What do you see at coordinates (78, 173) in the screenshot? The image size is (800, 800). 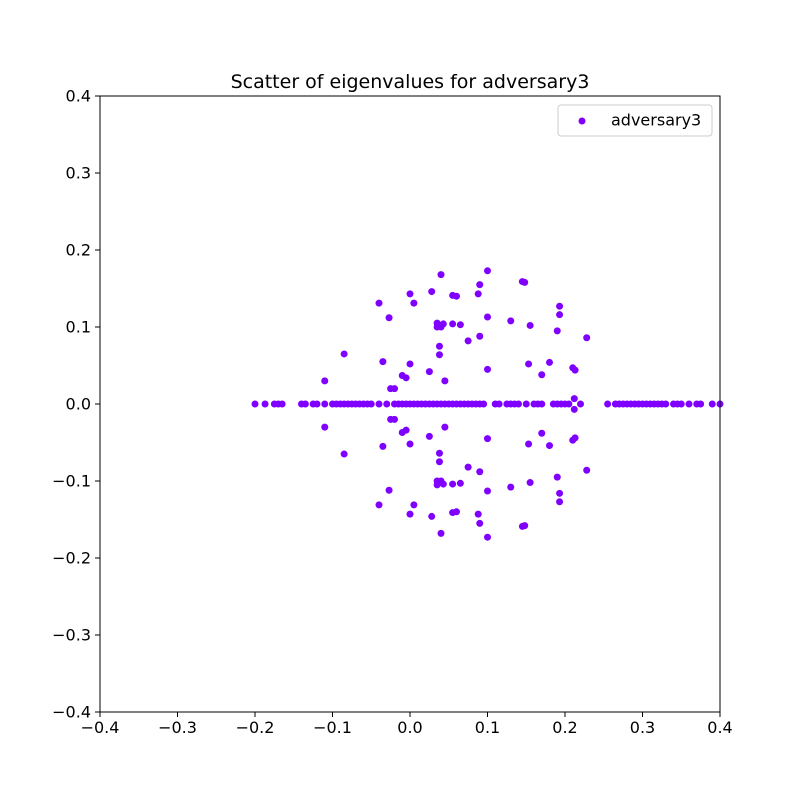 I see `y-tick-label: 0.3` at bounding box center [78, 173].